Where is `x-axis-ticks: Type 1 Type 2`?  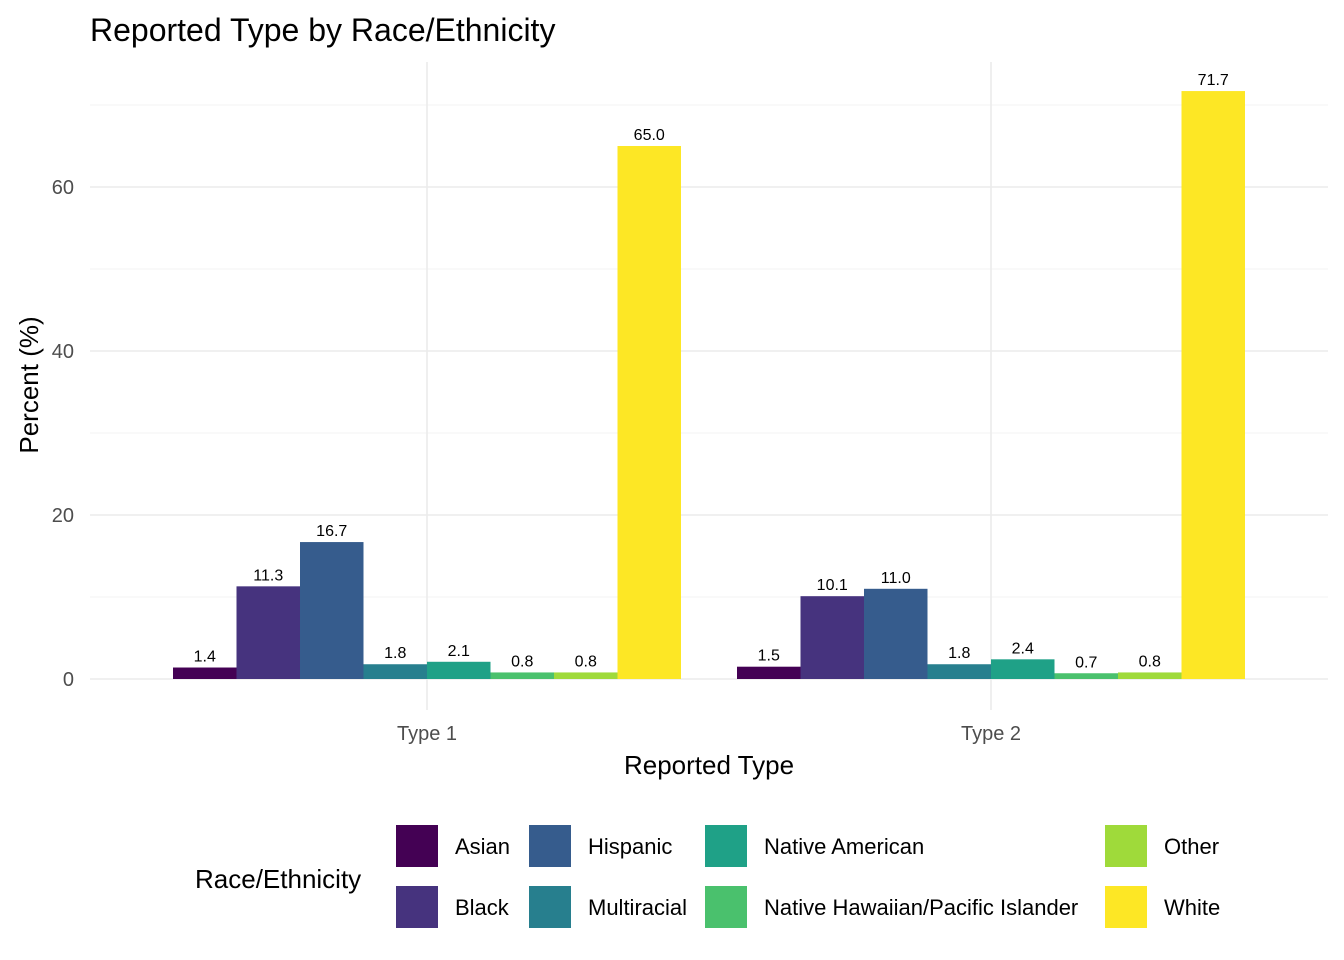 x-axis-ticks: Type 1 Type 2 is located at coordinates (709, 734).